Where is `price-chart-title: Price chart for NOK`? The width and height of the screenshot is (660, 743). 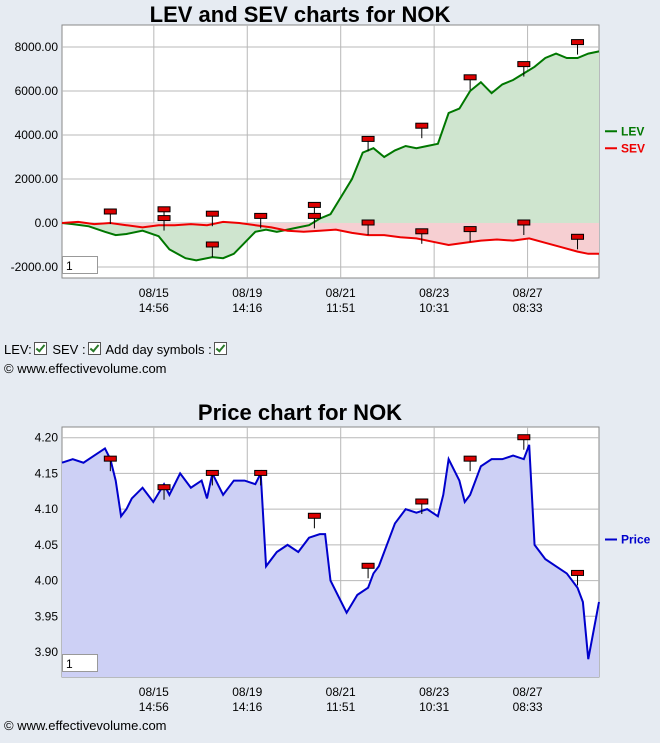
price-chart-title: Price chart for NOK is located at coordinates (300, 412).